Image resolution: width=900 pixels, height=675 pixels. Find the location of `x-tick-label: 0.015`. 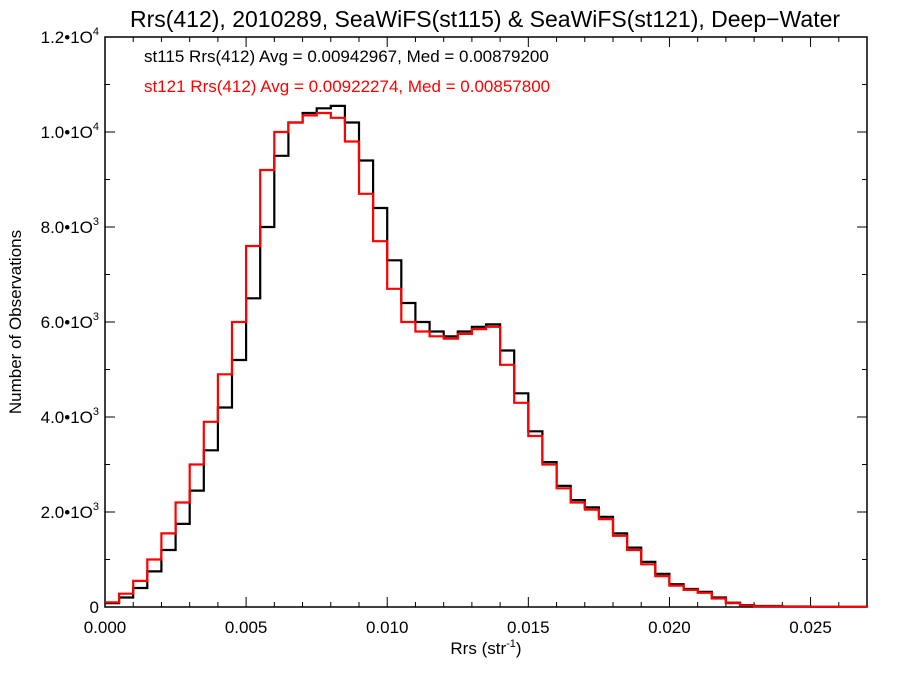

x-tick-label: 0.015 is located at coordinates (528, 627).